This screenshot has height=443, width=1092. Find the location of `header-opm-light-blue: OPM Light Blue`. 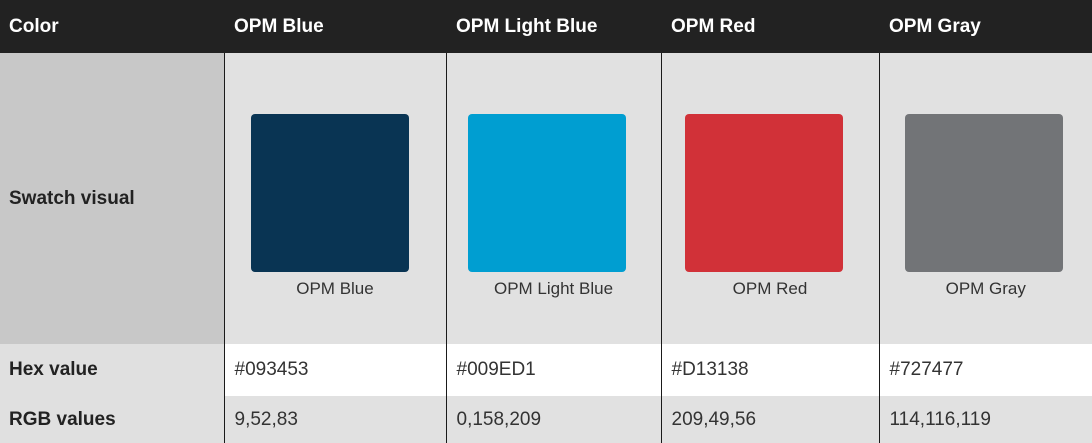

header-opm-light-blue: OPM Light Blue is located at coordinates (553, 26).